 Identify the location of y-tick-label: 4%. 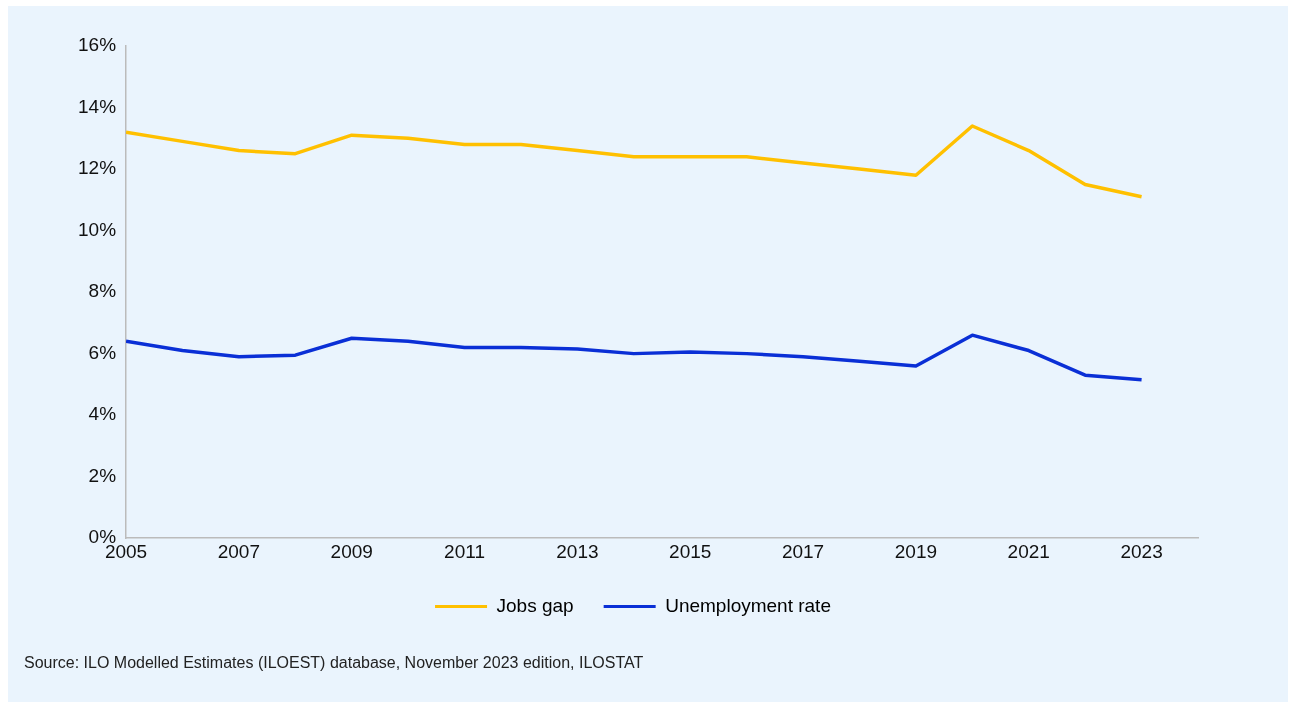
(102, 414).